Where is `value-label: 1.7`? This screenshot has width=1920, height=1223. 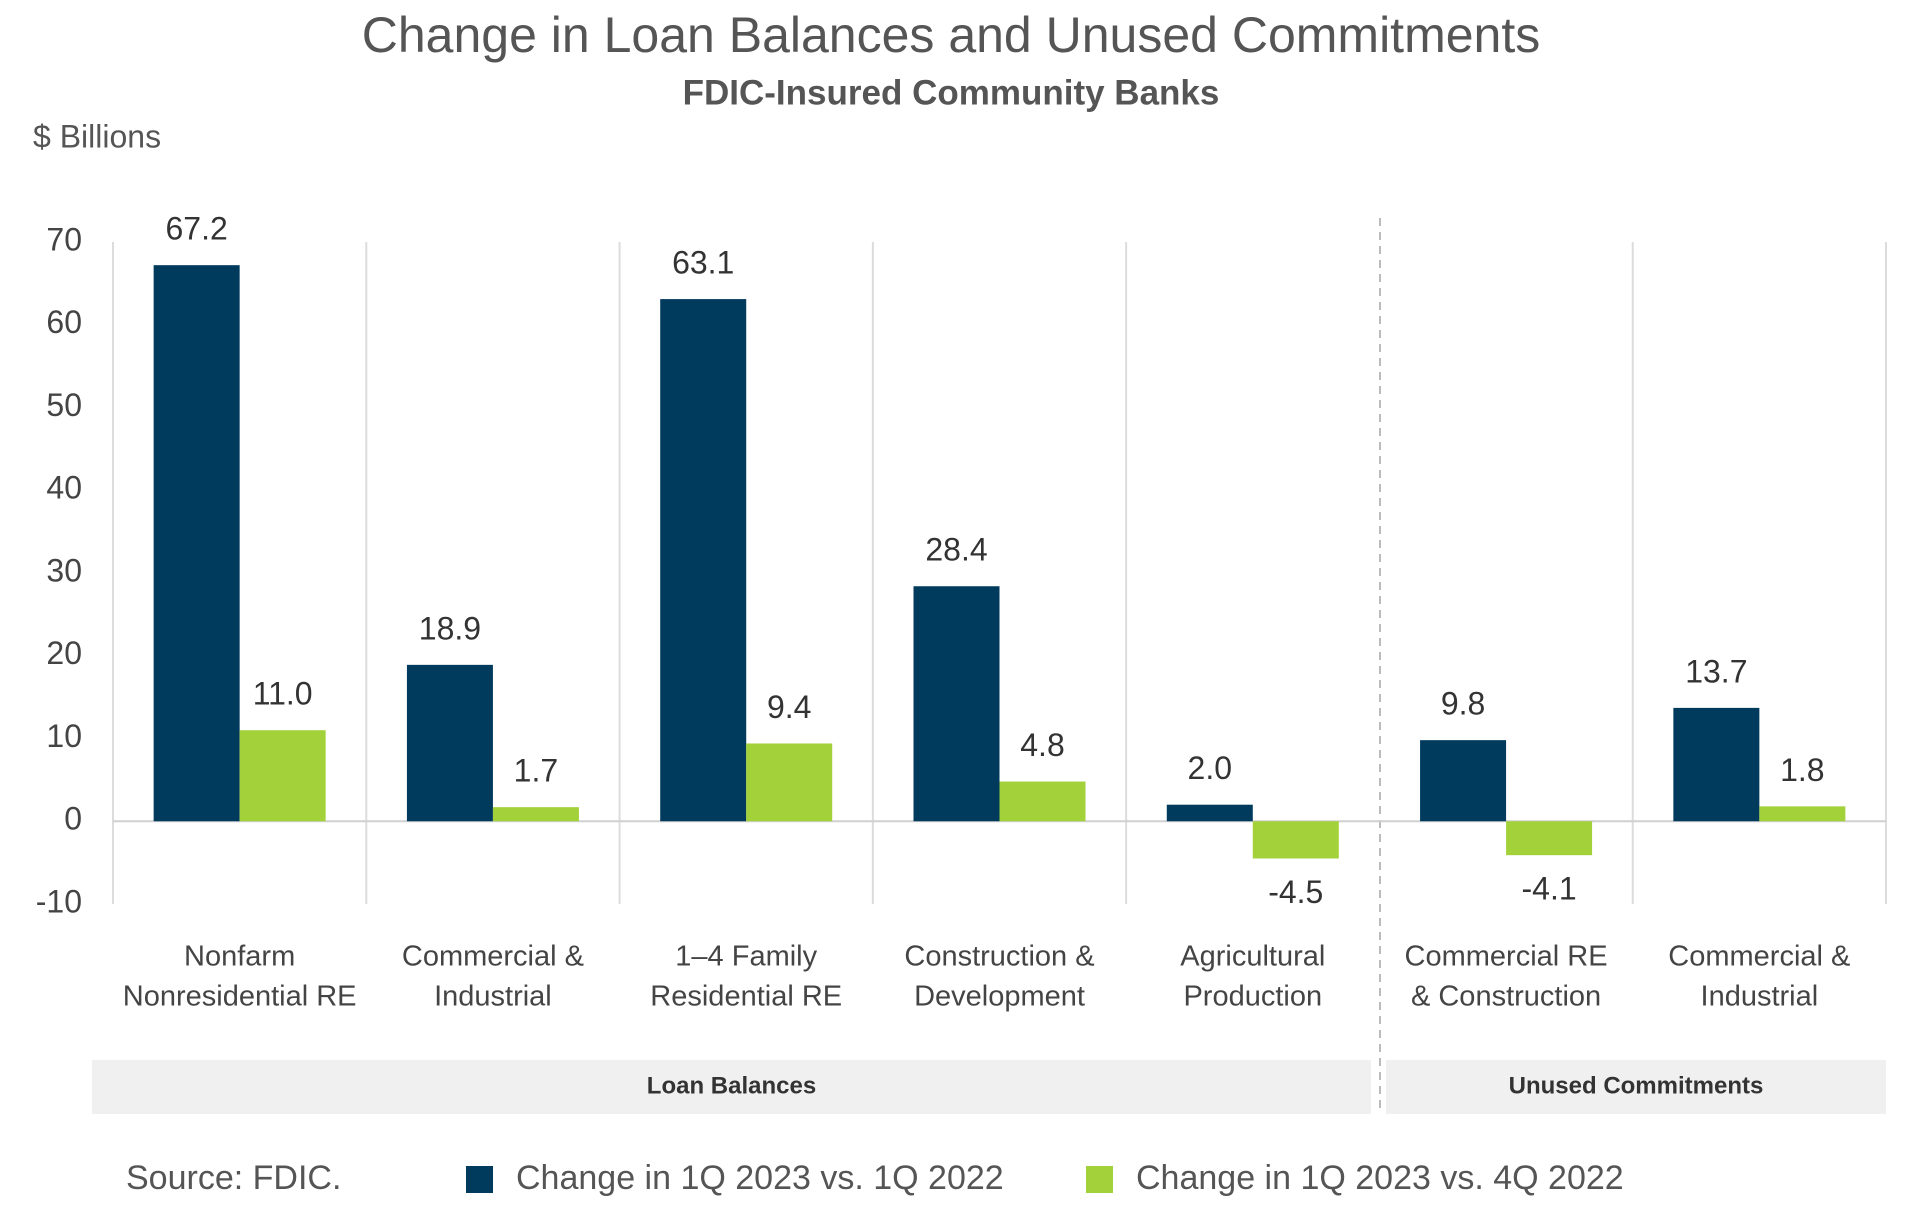 value-label: 1.7 is located at coordinates (536, 771).